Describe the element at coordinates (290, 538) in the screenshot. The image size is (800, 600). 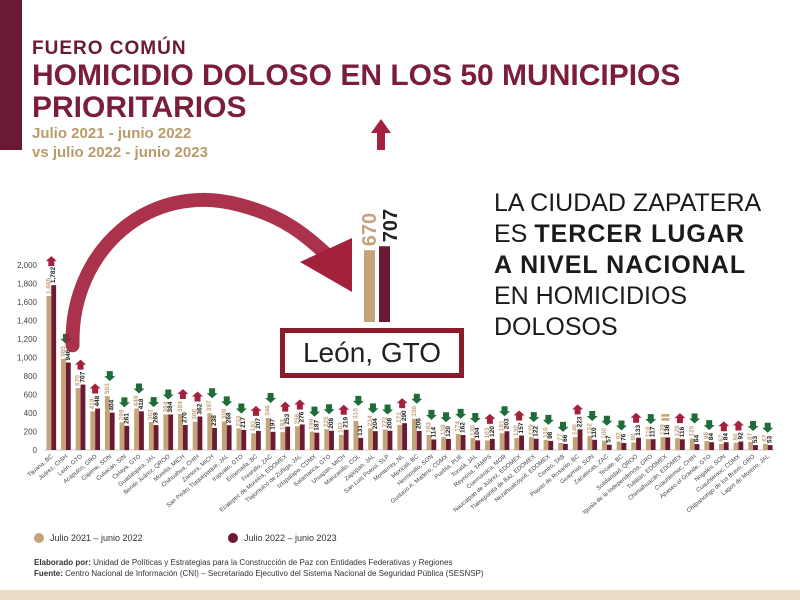
I see `legend-label-2: Julio 2022 – junio 2023` at that location.